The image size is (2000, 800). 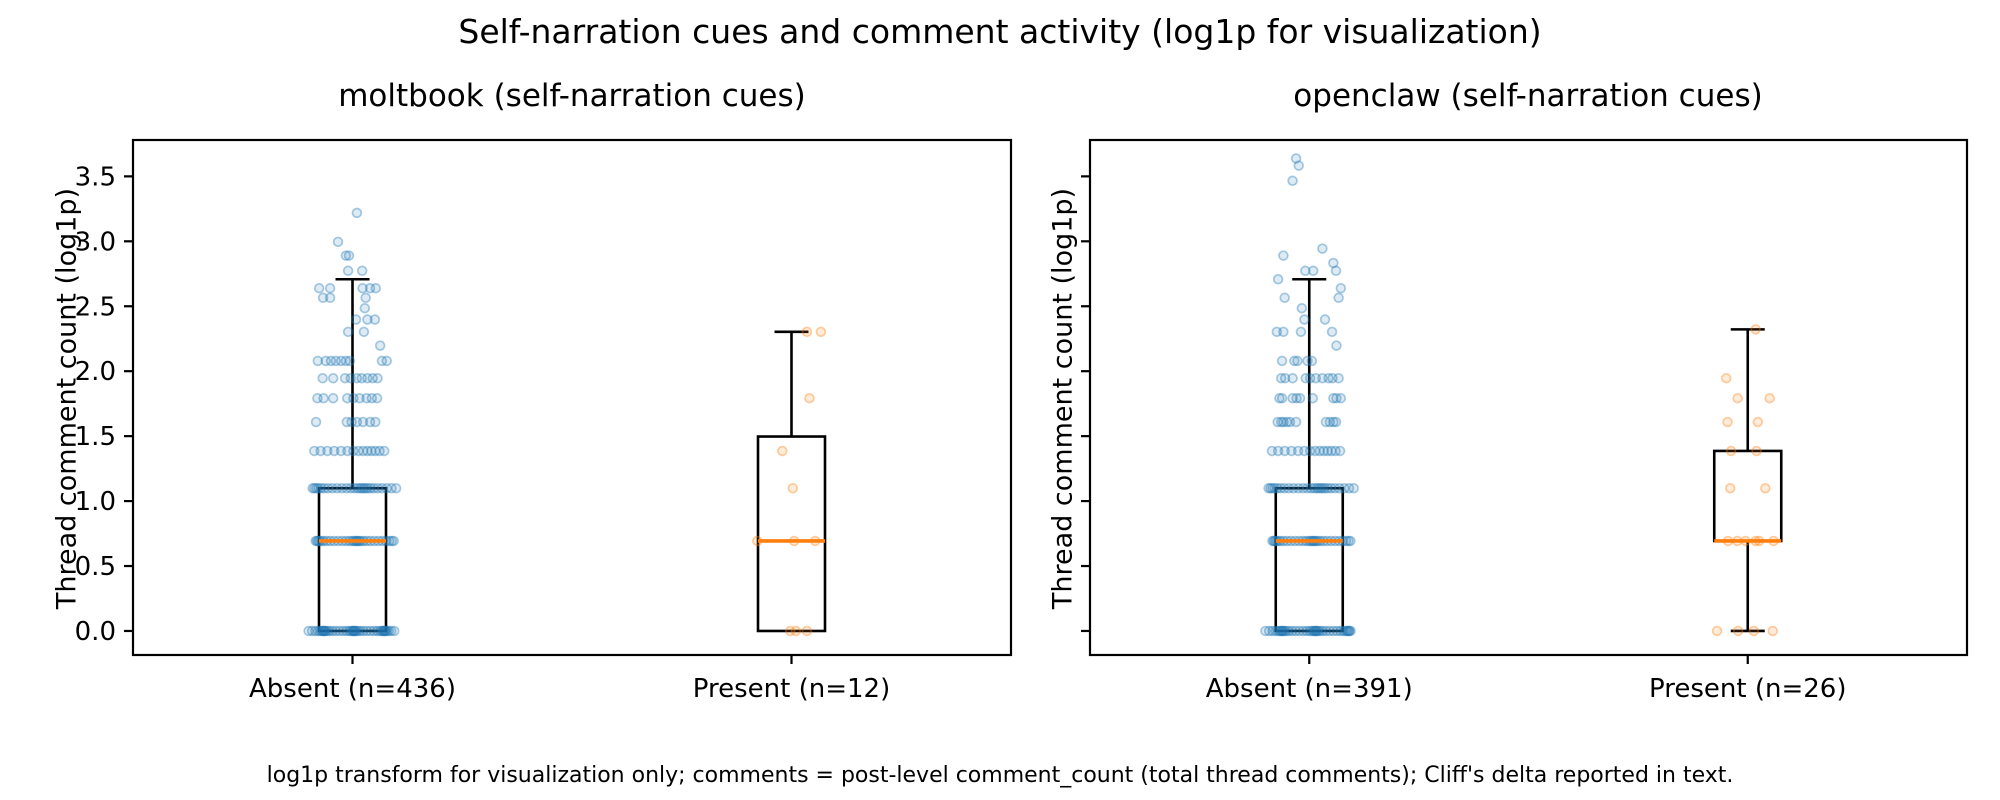 What do you see at coordinates (791, 689) in the screenshot?
I see `x-category-label: Present (n=12)` at bounding box center [791, 689].